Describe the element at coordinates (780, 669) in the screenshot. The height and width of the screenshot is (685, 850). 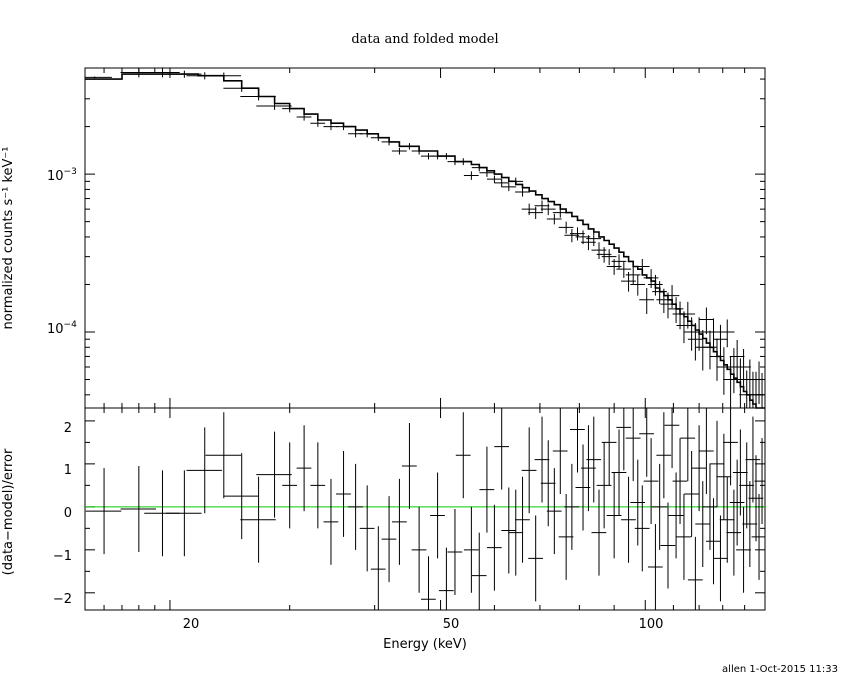
I see `footer-timestamp: allen 1-Oct-2015 11:33` at that location.